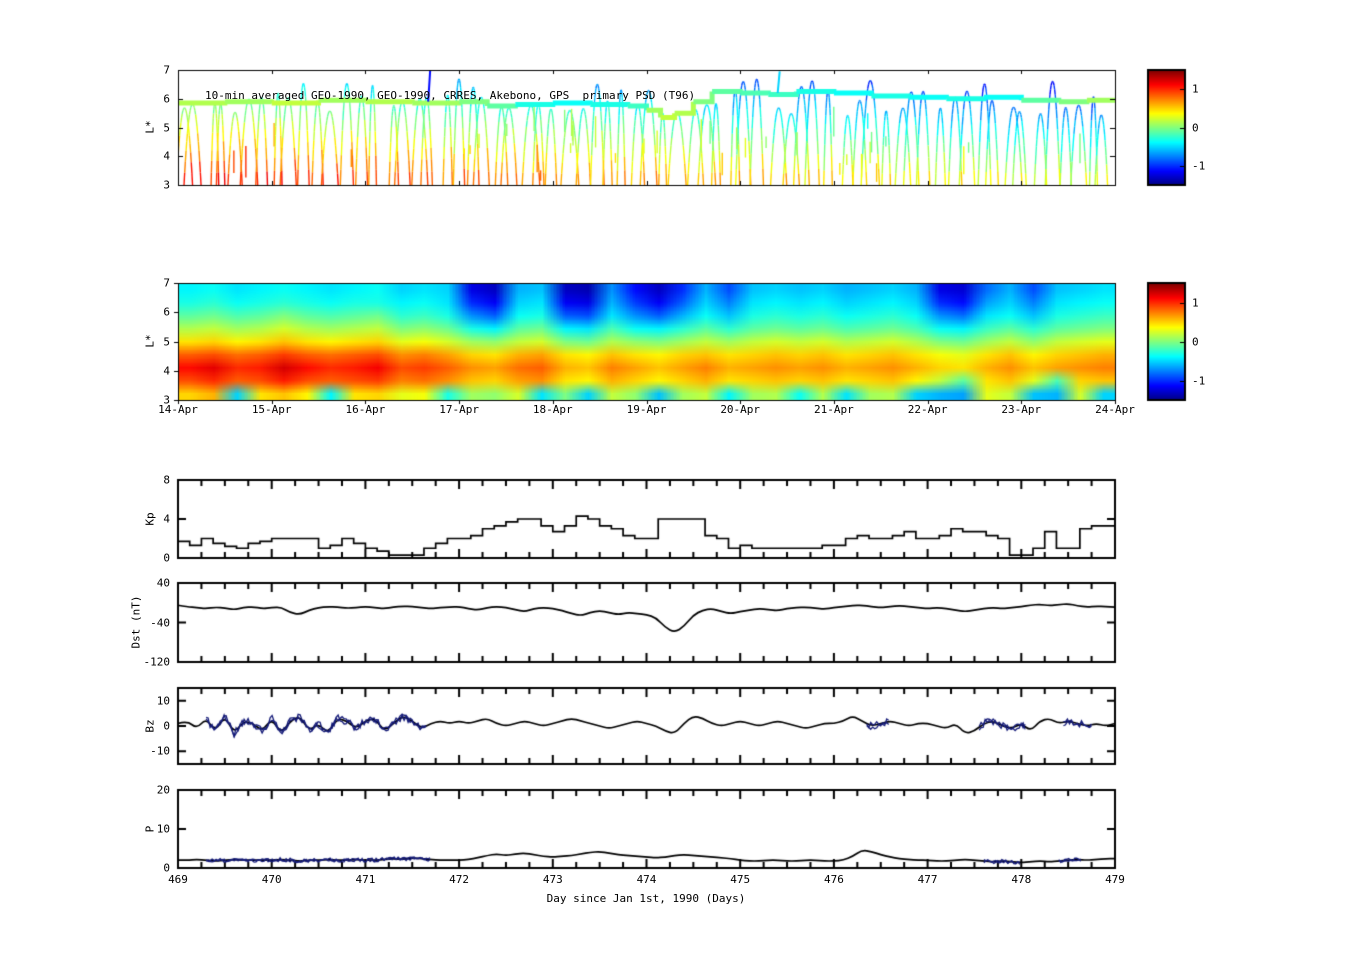 The height and width of the screenshot is (974, 1351). Describe the element at coordinates (163, 829) in the screenshot. I see `p-ytick-label: 10` at that location.